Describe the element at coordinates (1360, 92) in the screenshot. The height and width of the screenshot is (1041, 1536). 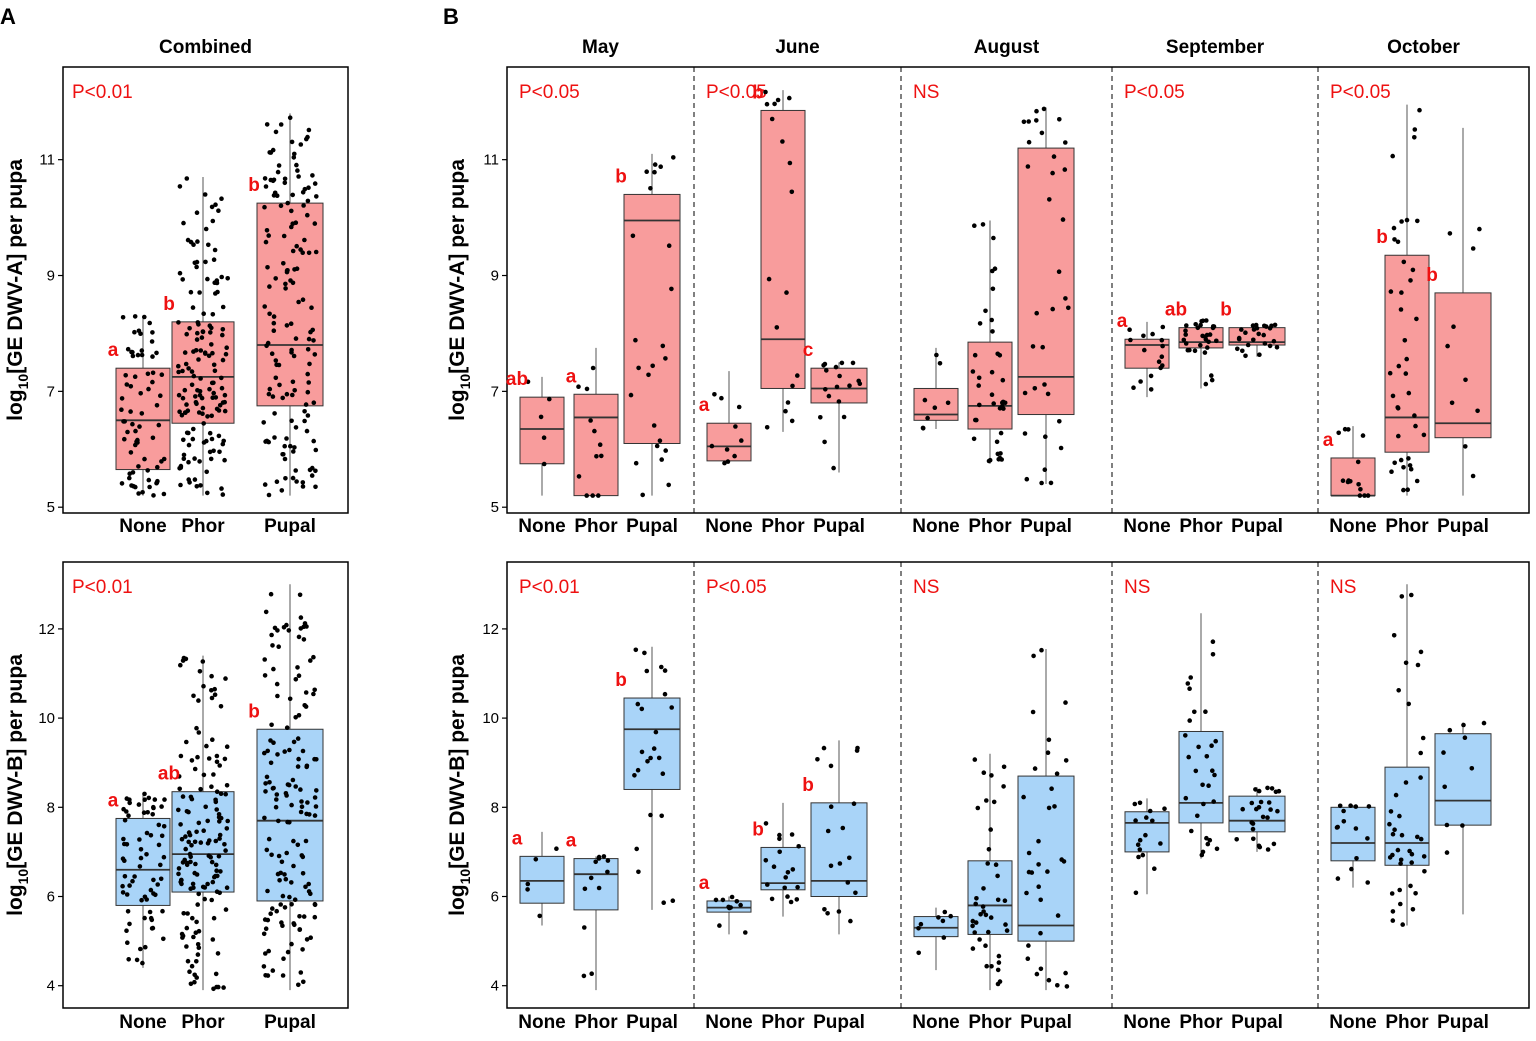
I see `panel-b-a-pvalue: P<0.05` at that location.